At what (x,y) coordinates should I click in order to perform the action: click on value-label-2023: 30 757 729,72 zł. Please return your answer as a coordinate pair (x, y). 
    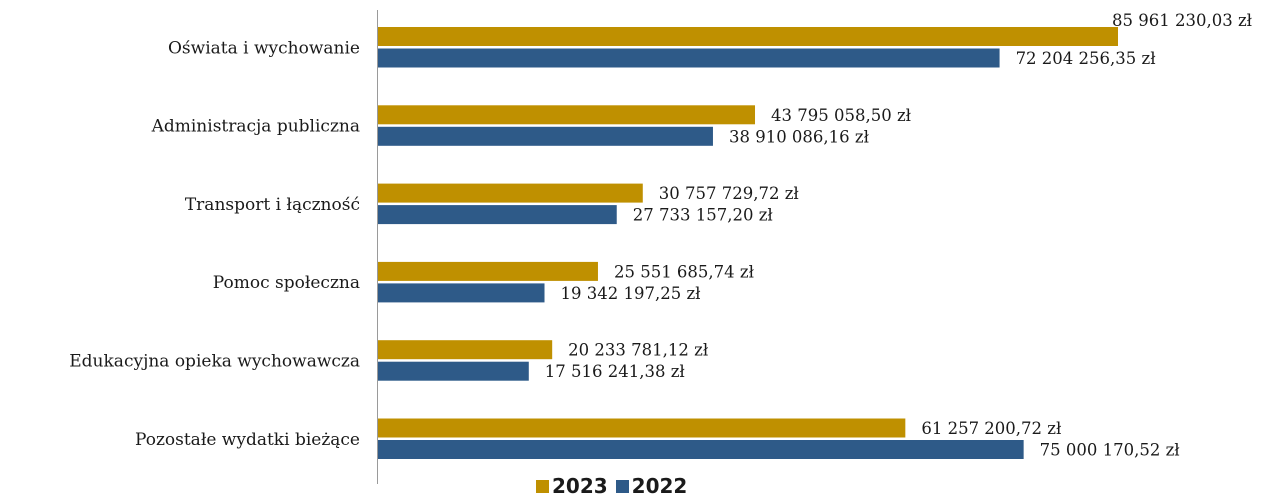
    Looking at the image, I should click on (729, 193).